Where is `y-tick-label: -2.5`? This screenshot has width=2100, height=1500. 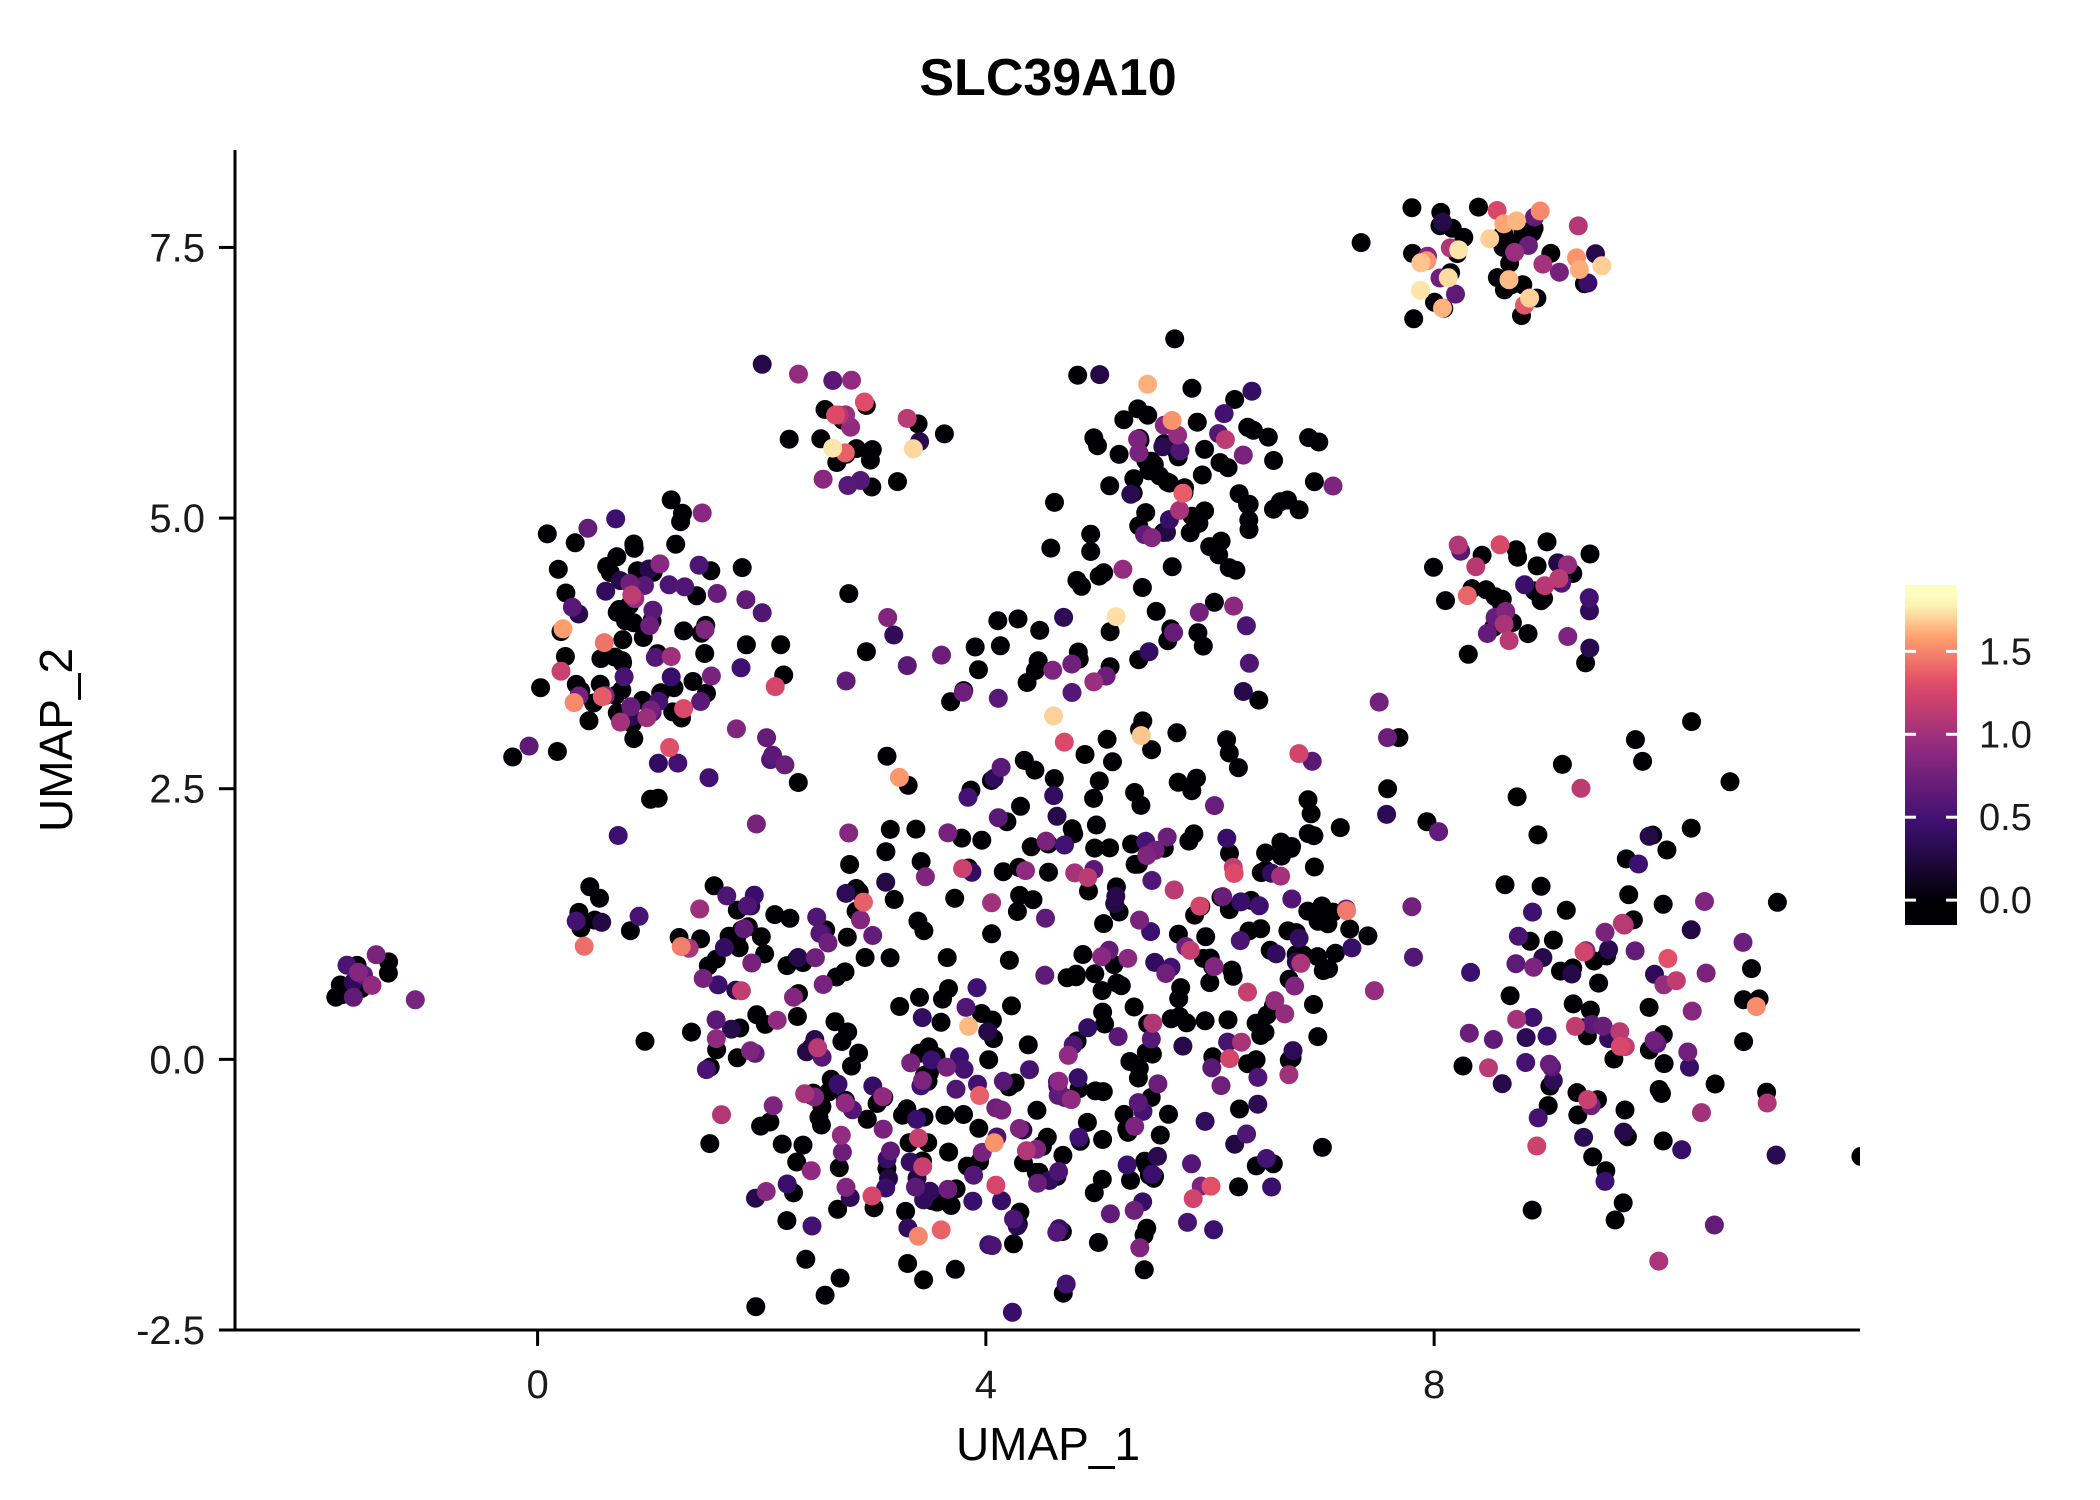
y-tick-label: -2.5 is located at coordinates (170, 1331).